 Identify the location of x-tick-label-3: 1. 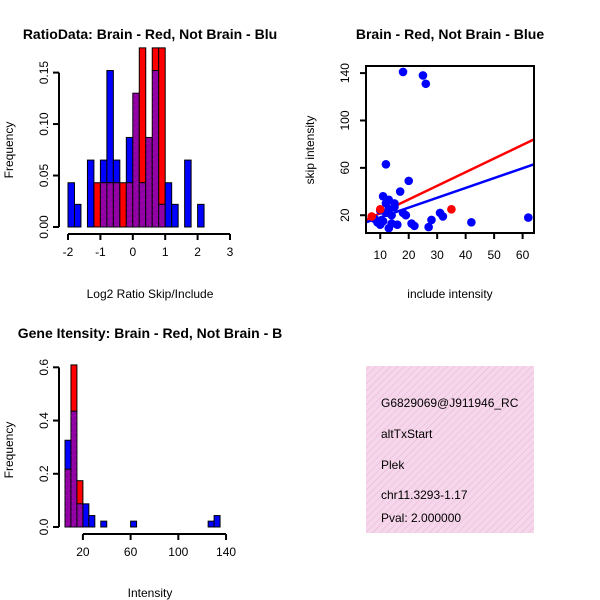
(165, 252).